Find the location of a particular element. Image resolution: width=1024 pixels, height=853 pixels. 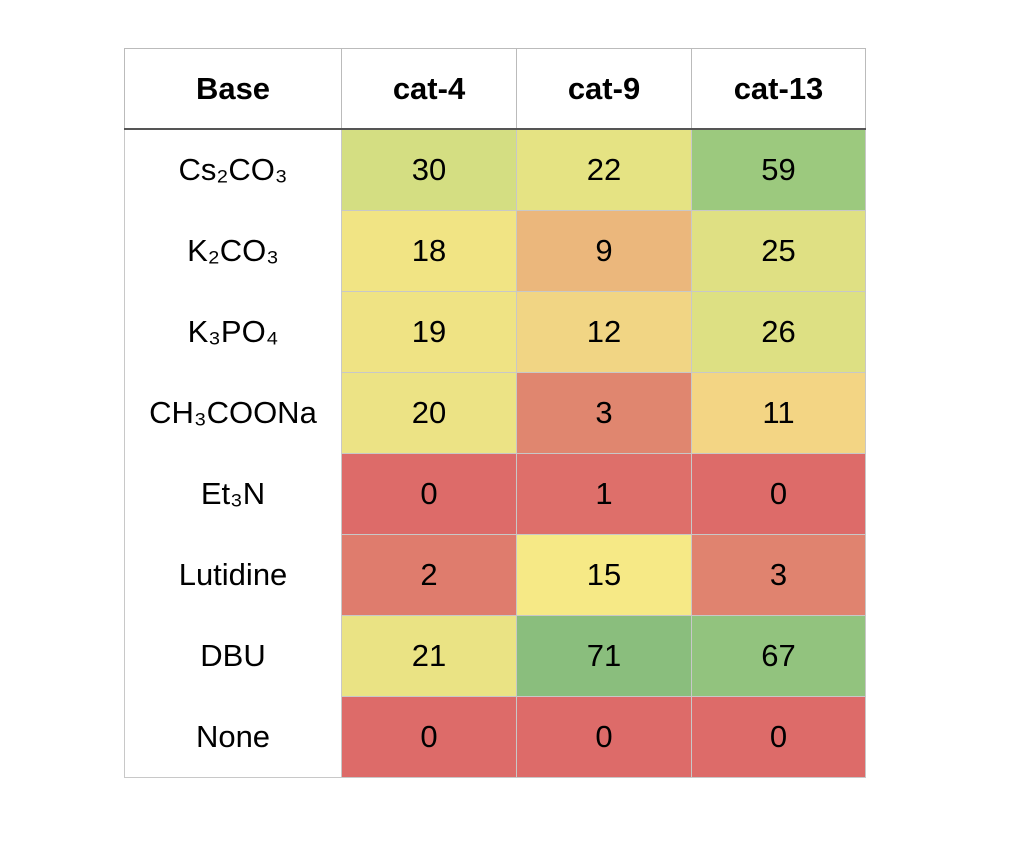

value-cell: 21 is located at coordinates (429, 656).